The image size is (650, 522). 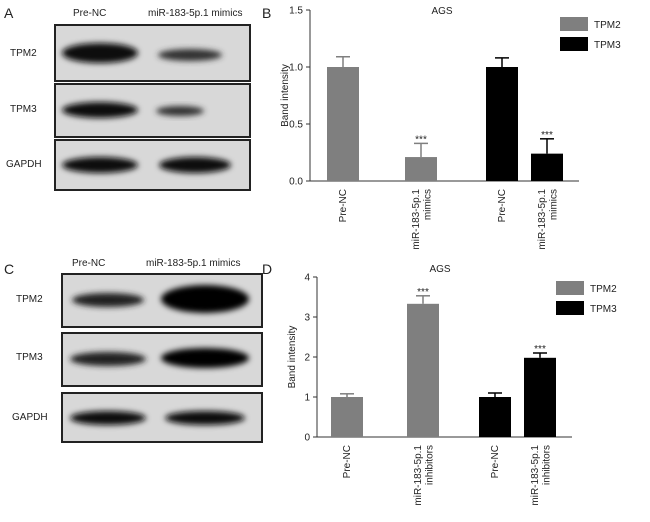 What do you see at coordinates (296, 11) in the screenshot?
I see `y-tick-label: 1.5` at bounding box center [296, 11].